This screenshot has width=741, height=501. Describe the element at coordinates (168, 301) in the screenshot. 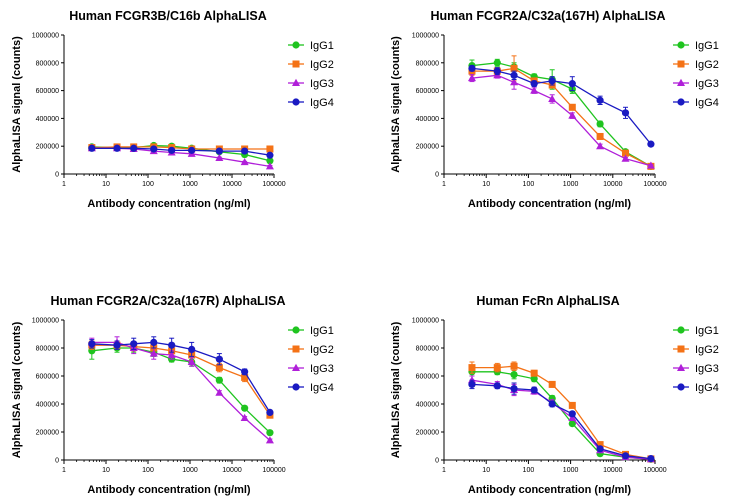

I see `chart-title: Human FCGR2A/C32a(167R) AlphaLISA` at that location.